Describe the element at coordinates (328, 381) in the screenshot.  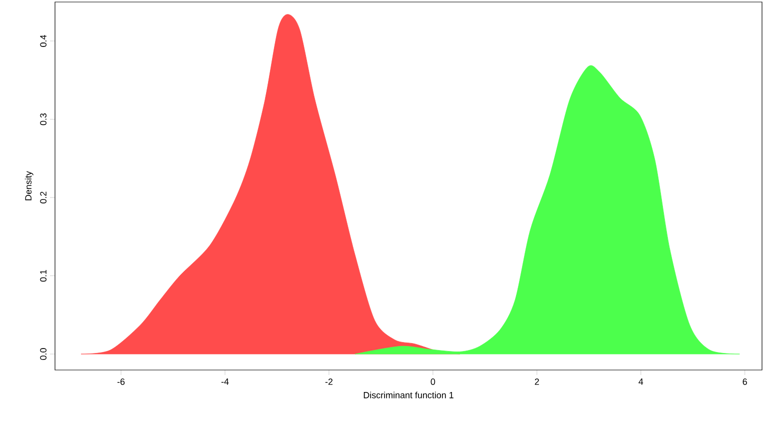
I see `x-tick-label: -2` at that location.